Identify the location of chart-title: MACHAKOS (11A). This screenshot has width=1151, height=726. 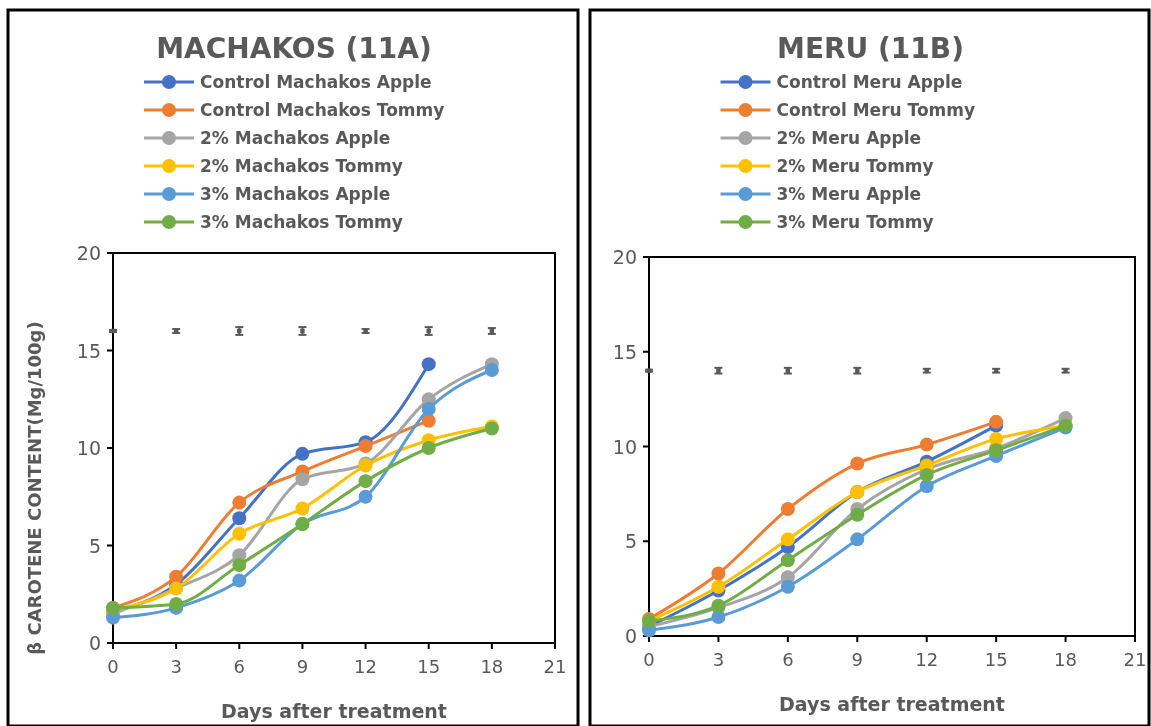
(294, 48).